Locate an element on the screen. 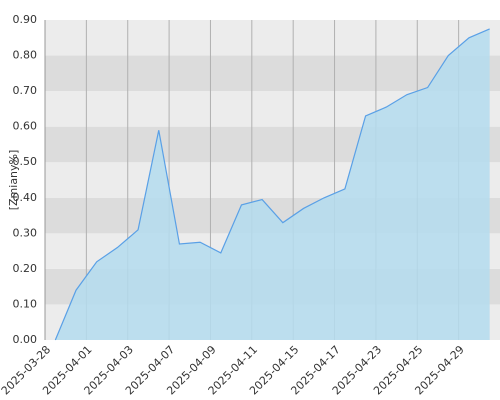  y-tick-label: 0.80 is located at coordinates (25, 55).